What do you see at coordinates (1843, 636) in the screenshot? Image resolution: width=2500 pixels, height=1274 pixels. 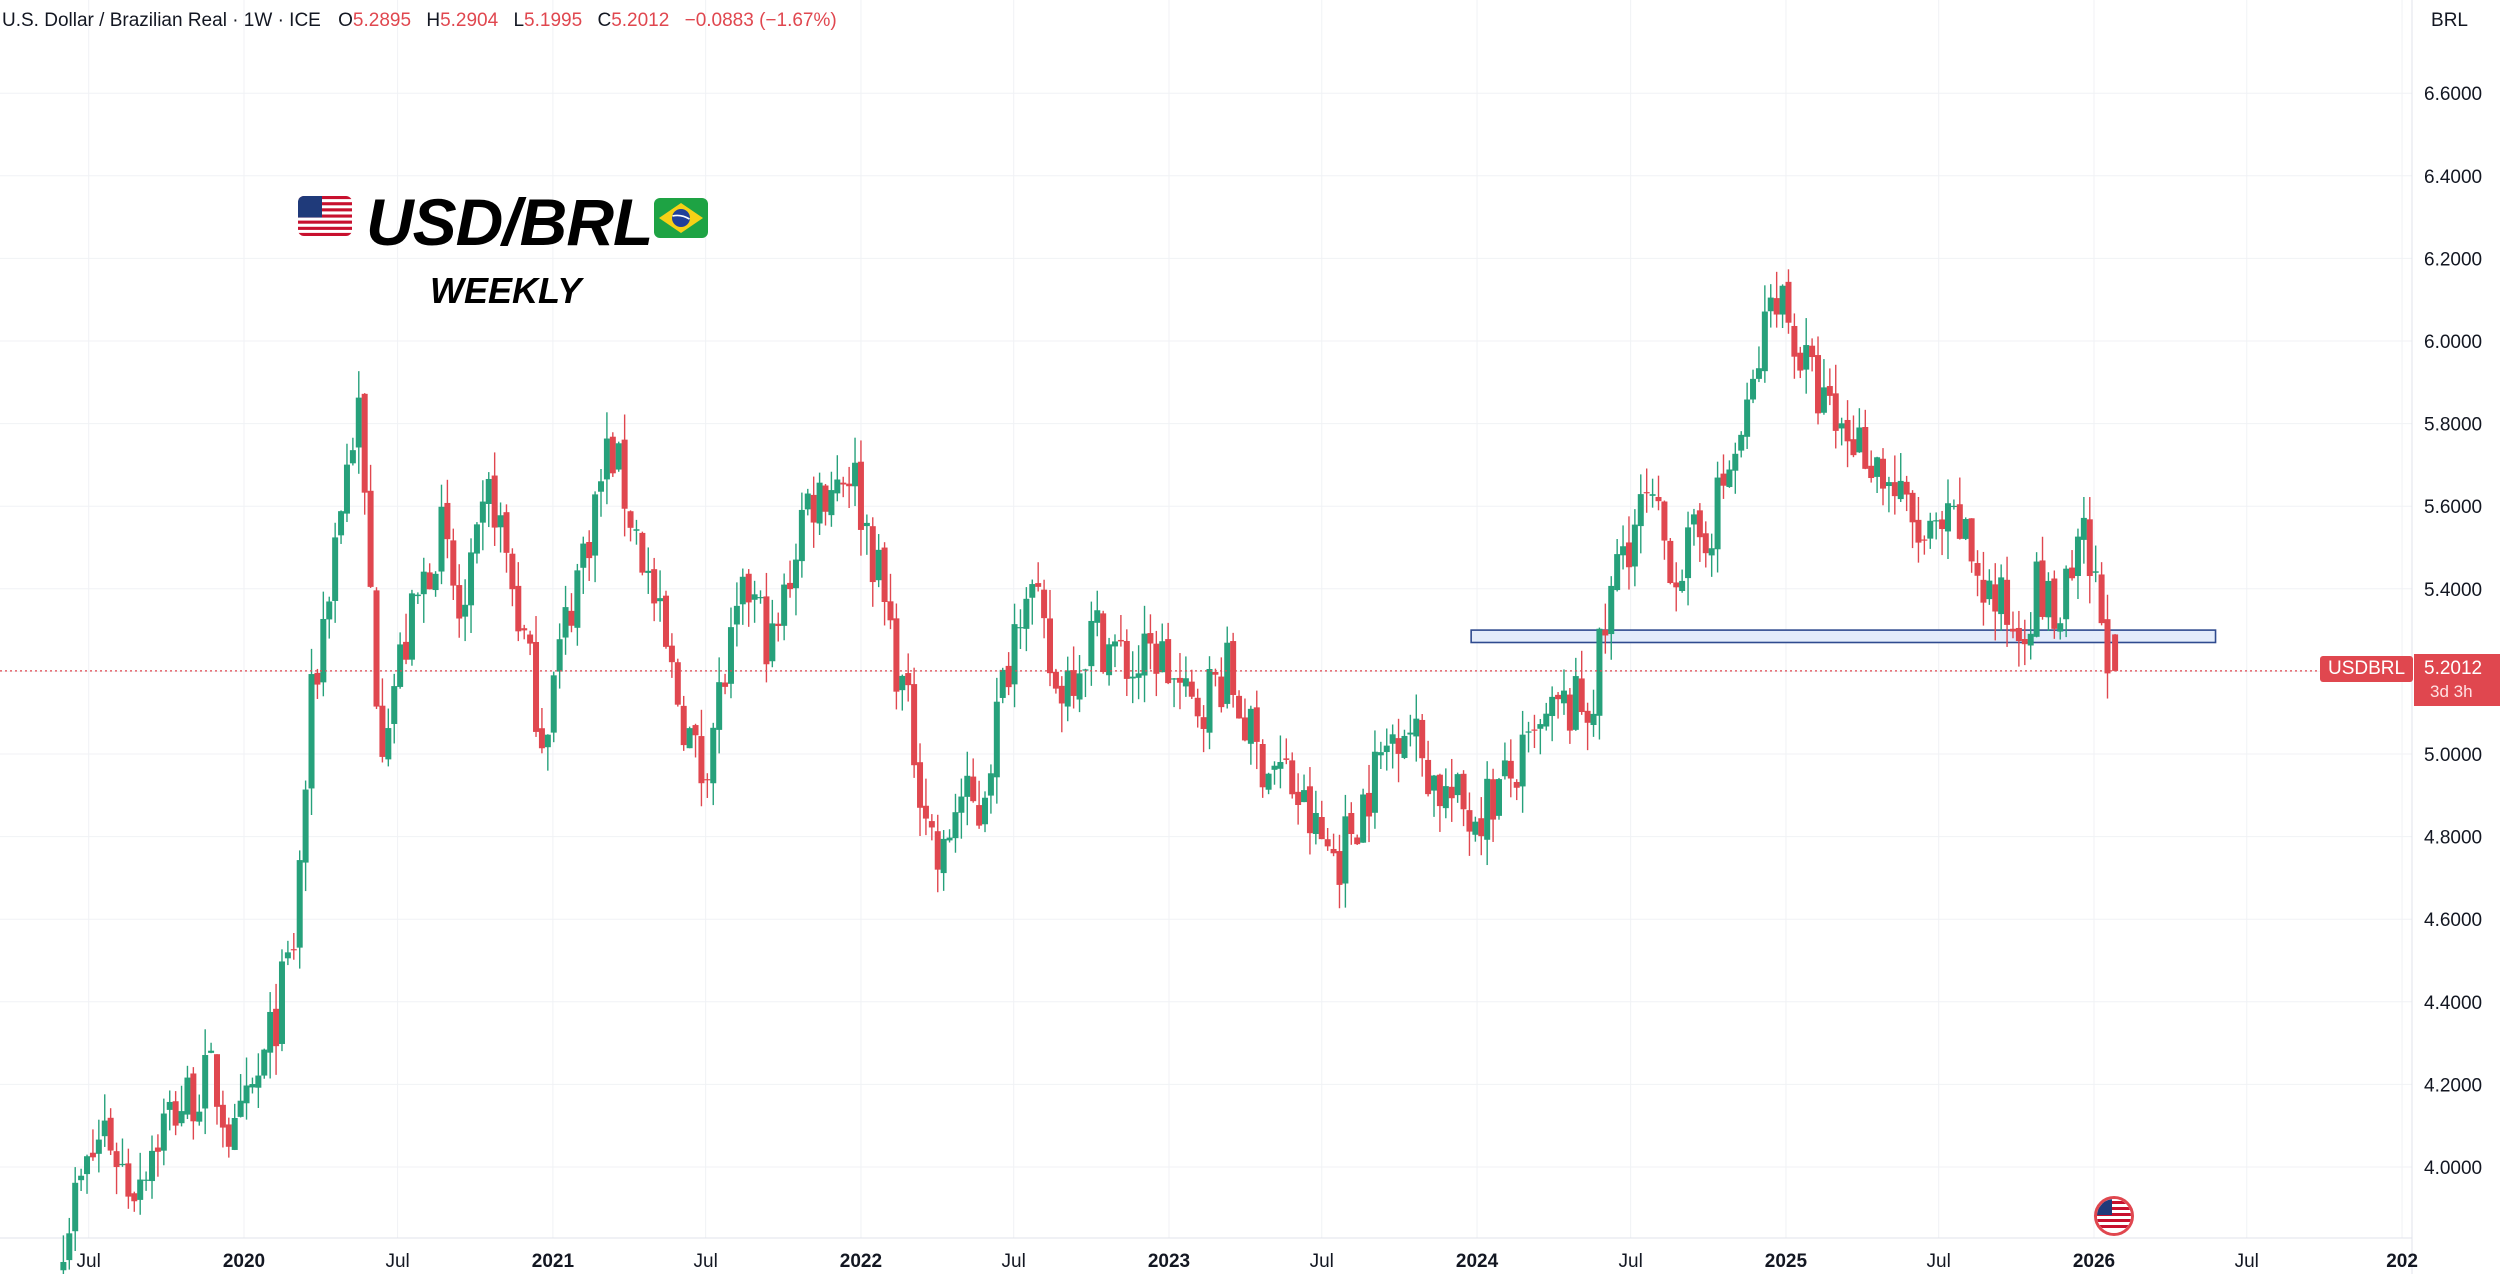 I see `support-zone` at bounding box center [1843, 636].